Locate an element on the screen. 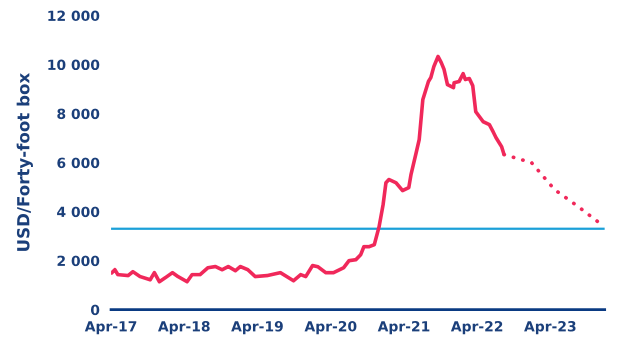 Image resolution: width=617 pixels, height=346 pixels. x-tick-label: Apr-18 is located at coordinates (184, 327).